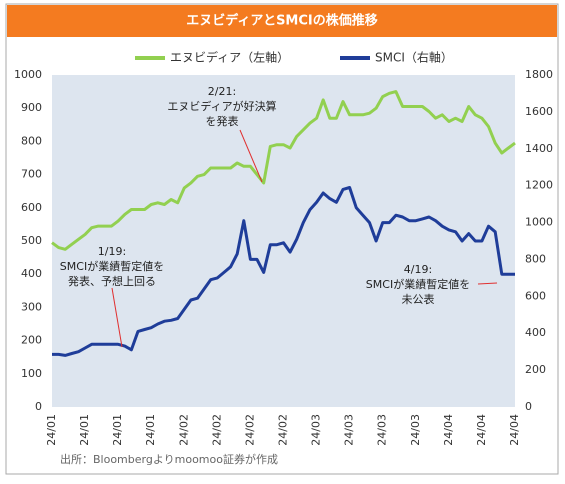  Describe the element at coordinates (221, 106) in the screenshot. I see `annotation: エヌビディアが好決算` at that location.